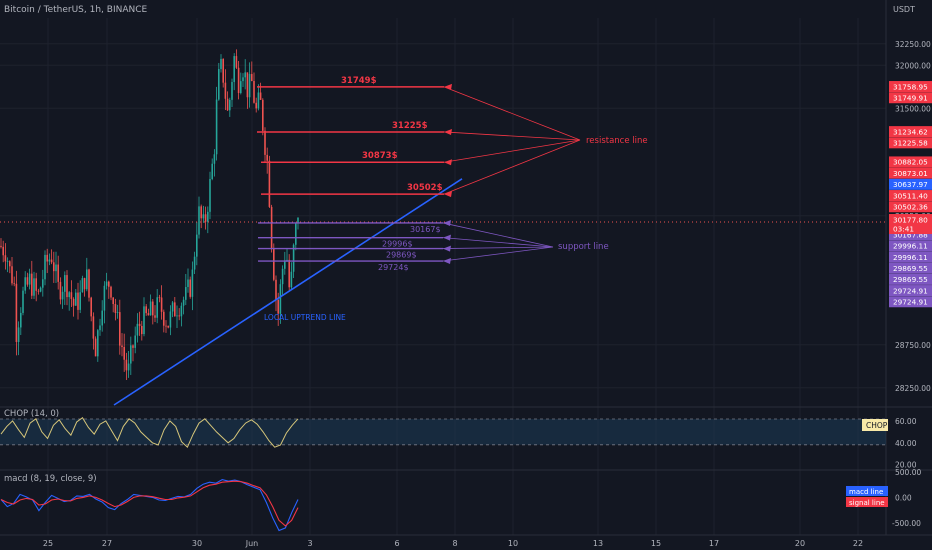  What do you see at coordinates (910, 184) in the screenshot?
I see `price-tag: 30637.97` at bounding box center [910, 184].